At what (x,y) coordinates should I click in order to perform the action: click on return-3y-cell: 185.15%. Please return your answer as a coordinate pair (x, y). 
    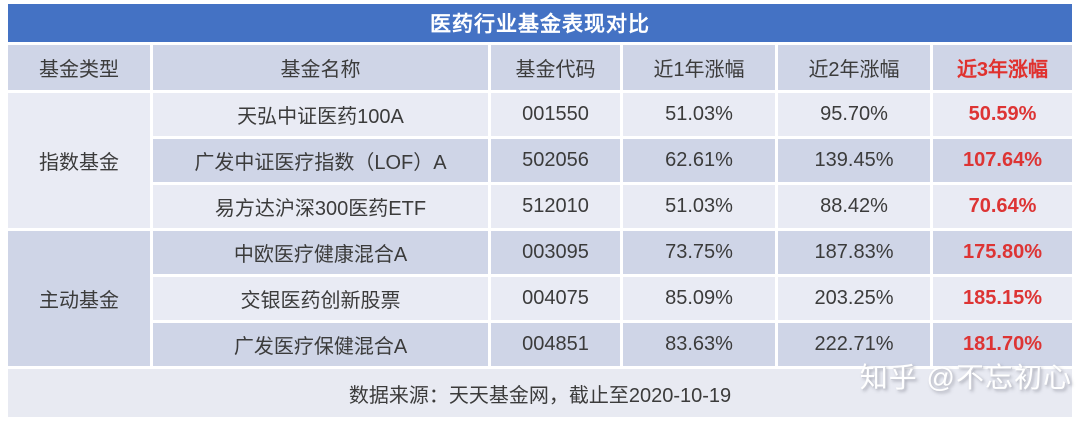
    Looking at the image, I should click on (1002, 298).